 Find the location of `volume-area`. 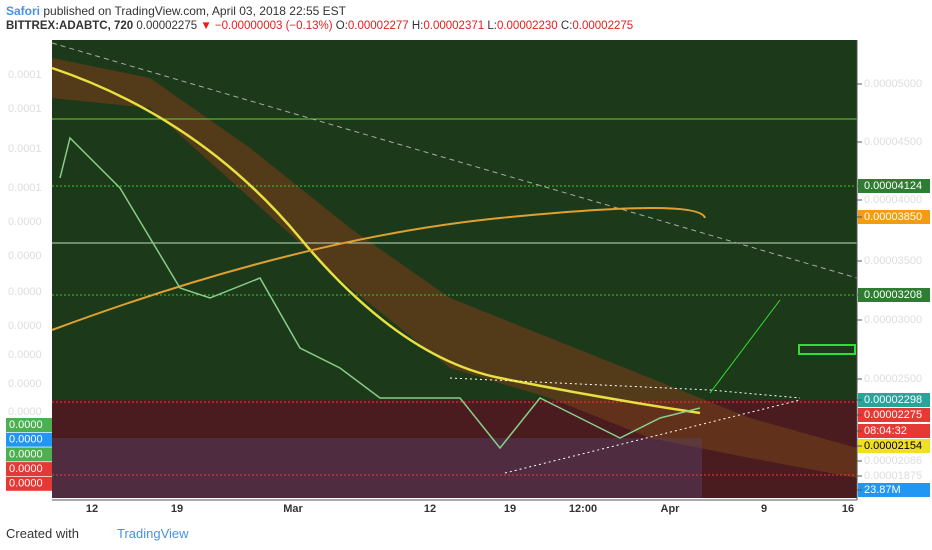

volume-area is located at coordinates (377, 468).